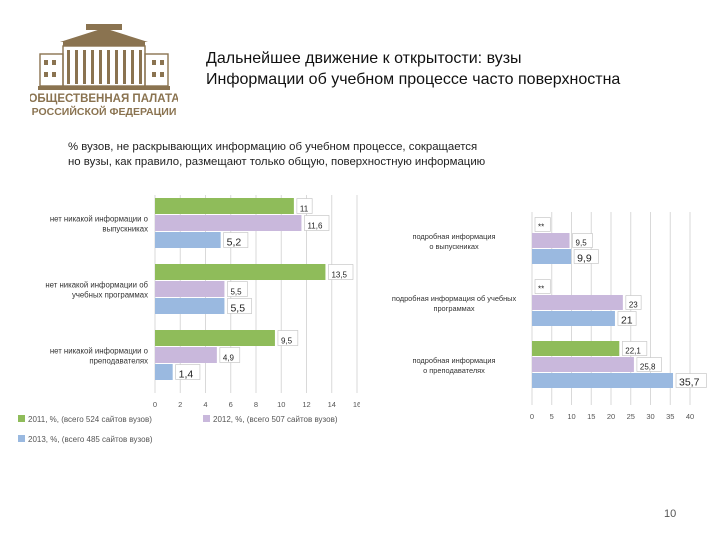  What do you see at coordinates (670, 514) in the screenshot?
I see `page-number: 10` at bounding box center [670, 514].